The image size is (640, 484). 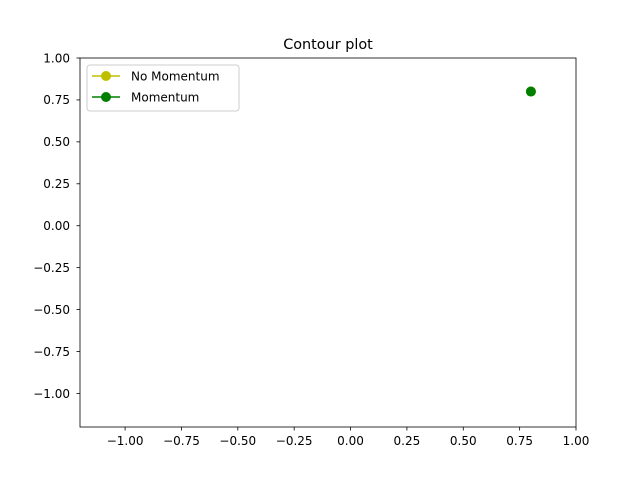 What do you see at coordinates (350, 441) in the screenshot?
I see `x-tick-label: 0.00` at bounding box center [350, 441].